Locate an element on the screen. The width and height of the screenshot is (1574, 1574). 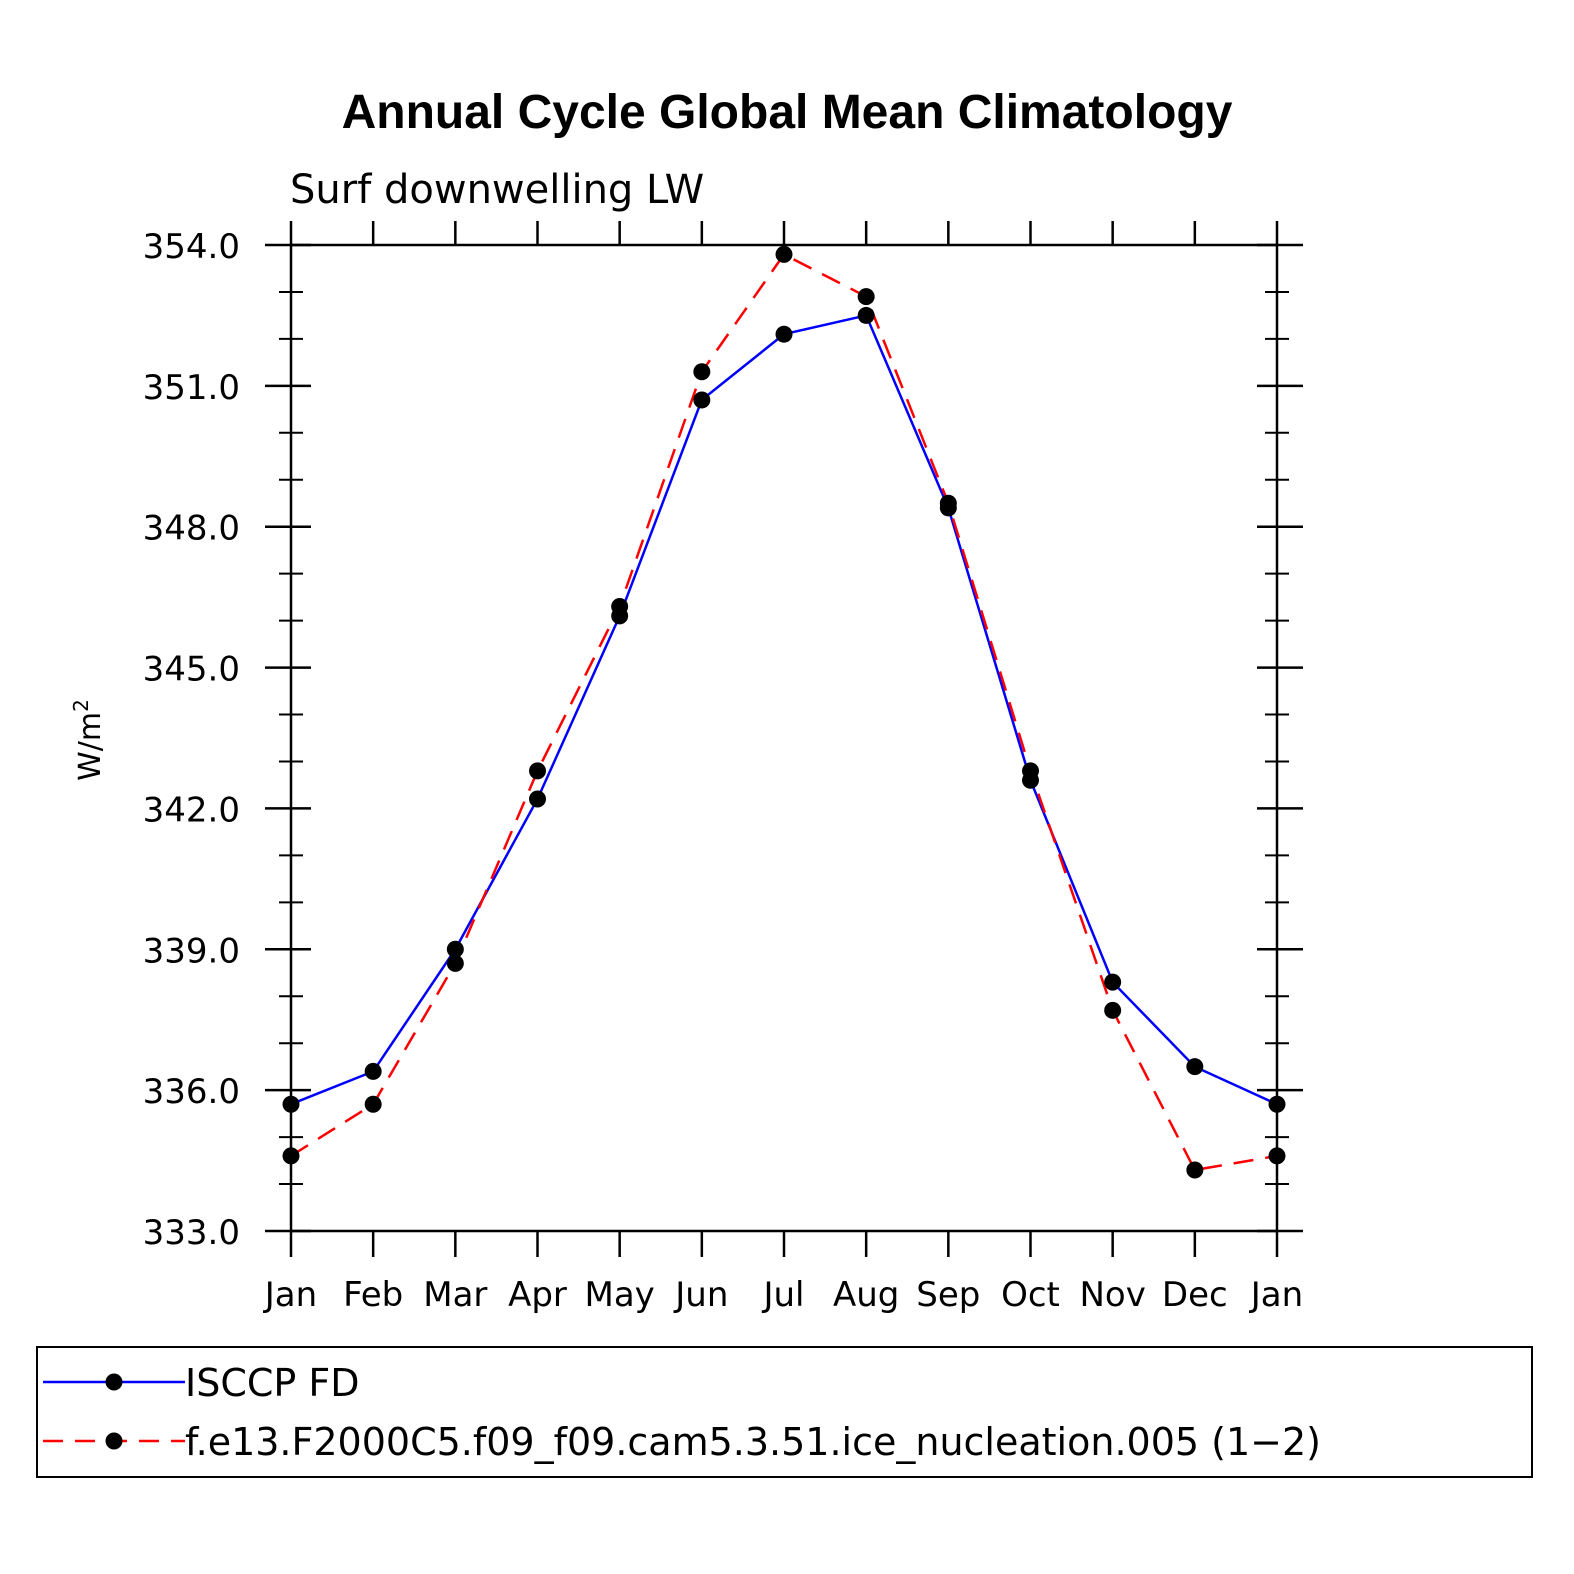
x-tick-label: Dec is located at coordinates (1195, 1295).